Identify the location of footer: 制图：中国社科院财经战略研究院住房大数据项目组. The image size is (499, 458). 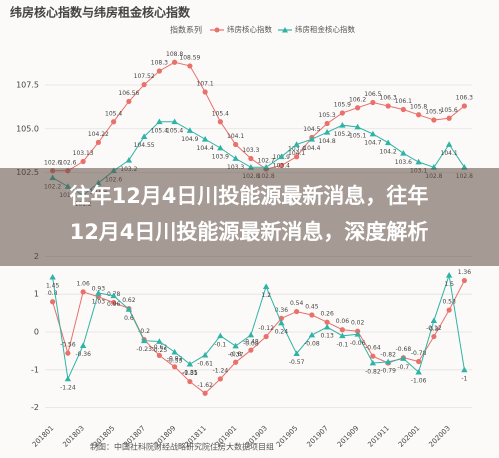
(182, 447).